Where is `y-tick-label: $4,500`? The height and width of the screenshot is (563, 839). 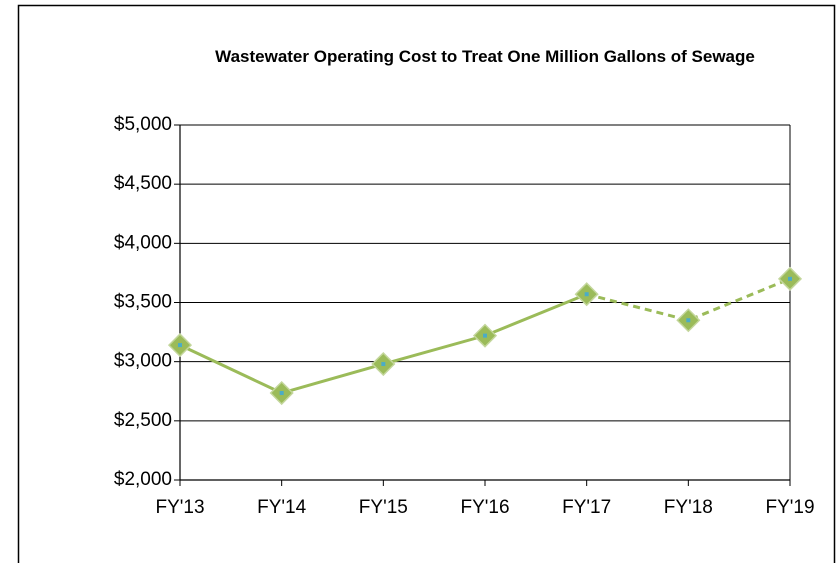
y-tick-label: $4,500 is located at coordinates (143, 183).